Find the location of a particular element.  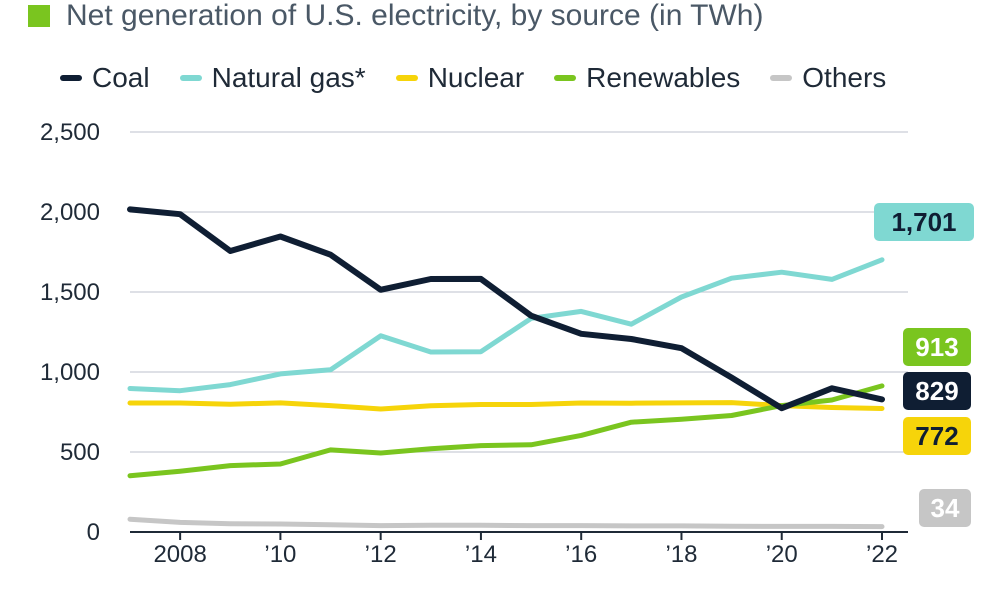

end-label-coal: 829 is located at coordinates (936, 391).